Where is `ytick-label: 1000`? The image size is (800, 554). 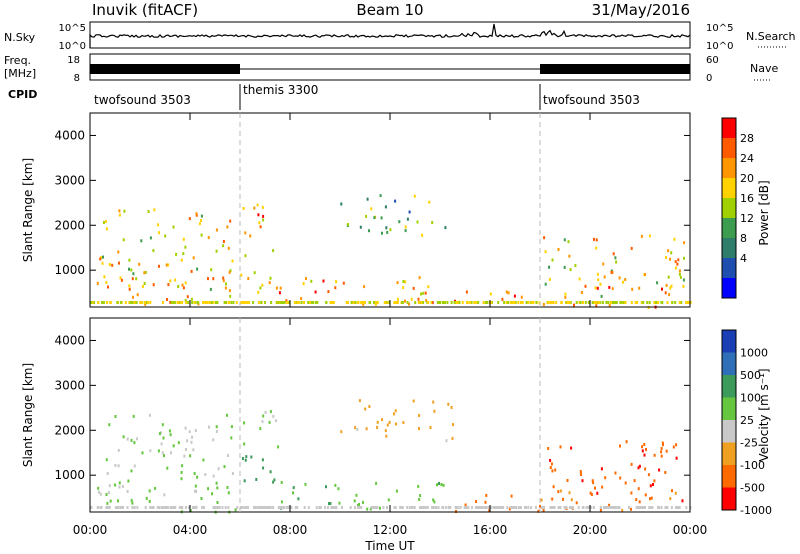 ytick-label: 1000 is located at coordinates (69, 475).